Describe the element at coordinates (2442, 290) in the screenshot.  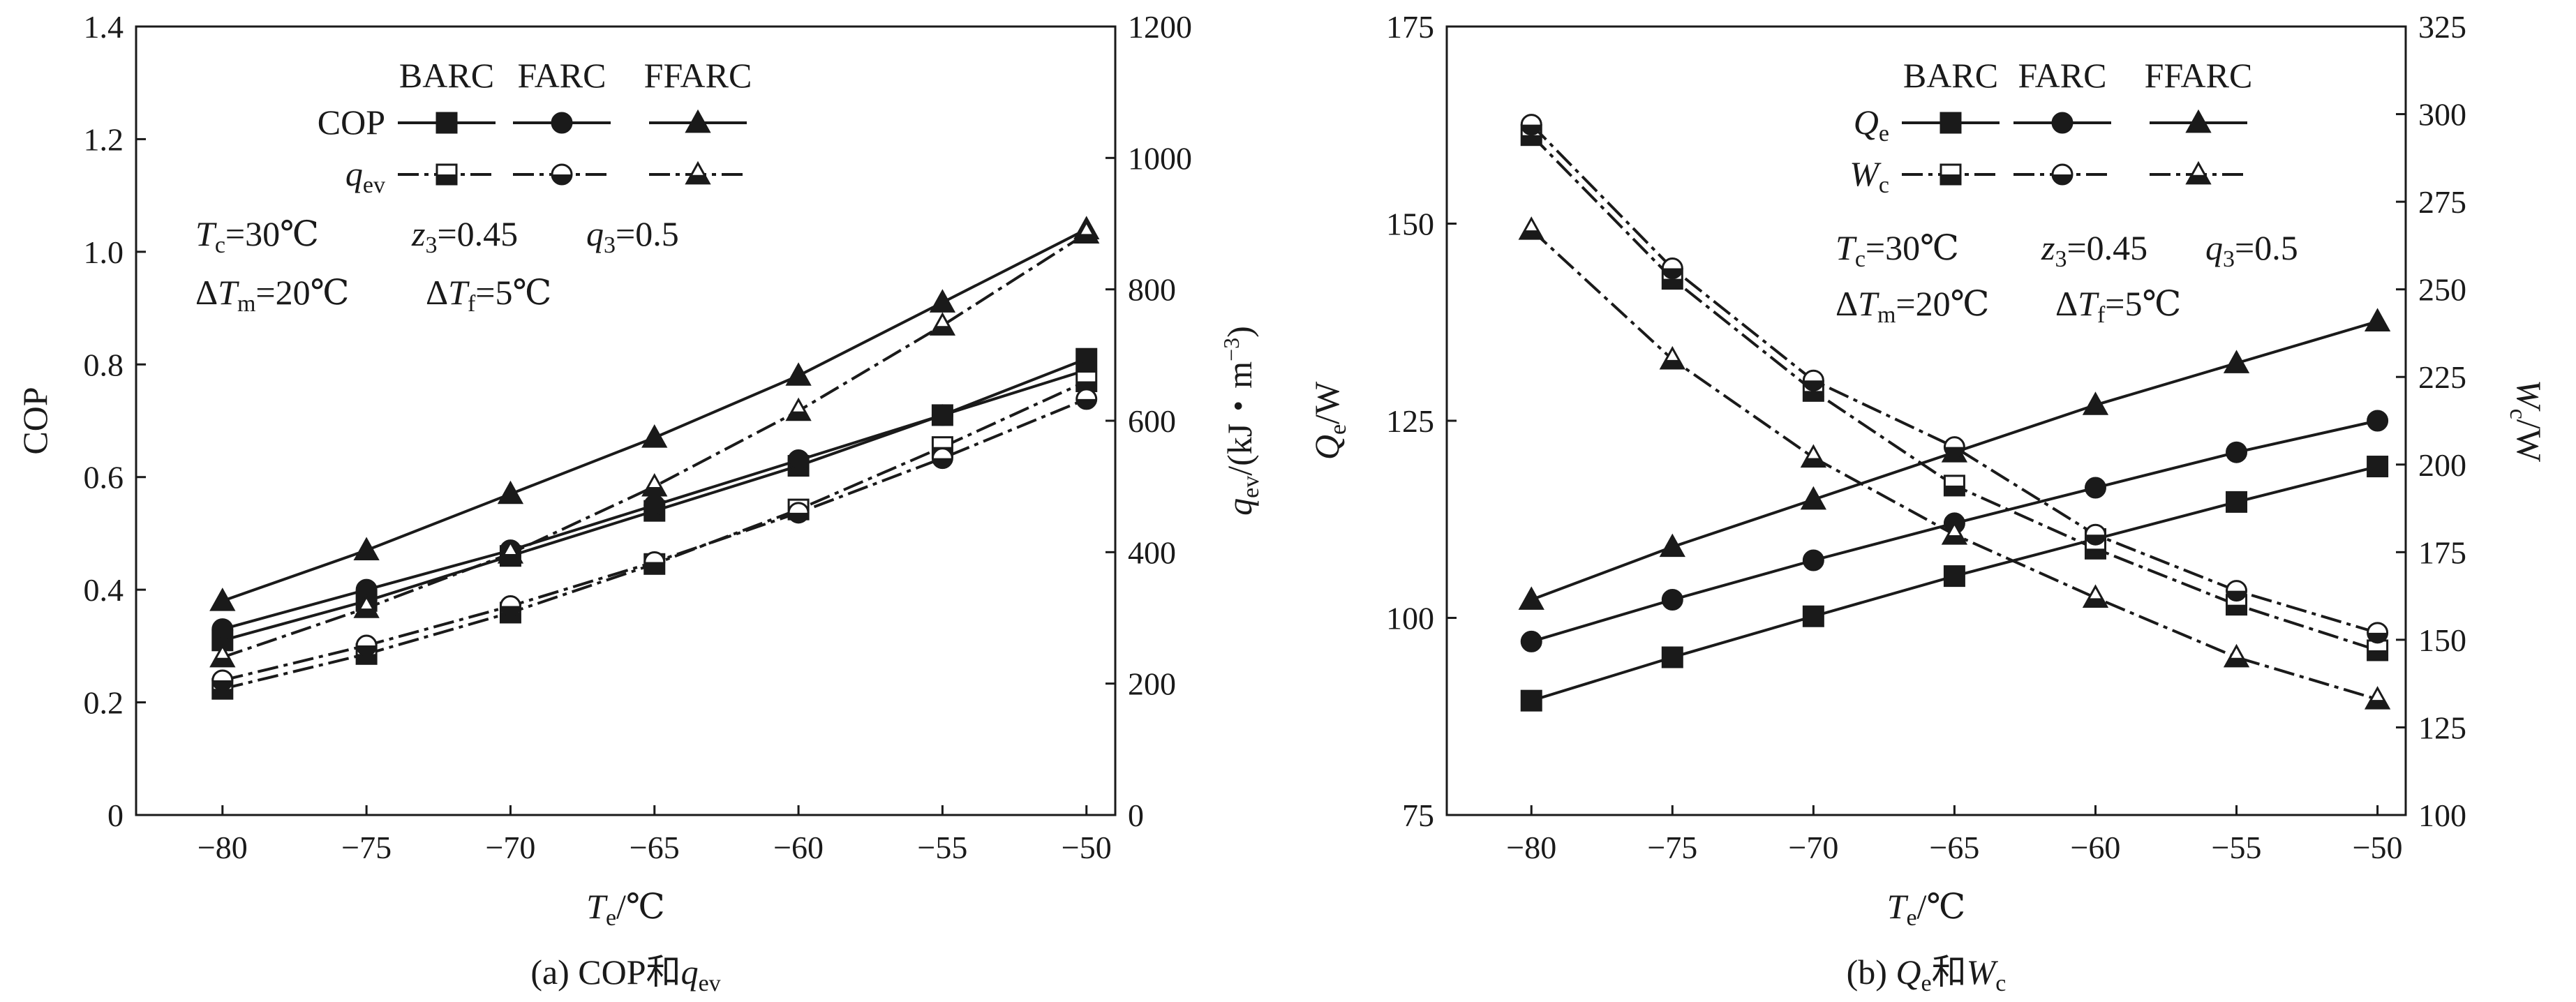
I see `y-right-tick-label: 250` at that location.